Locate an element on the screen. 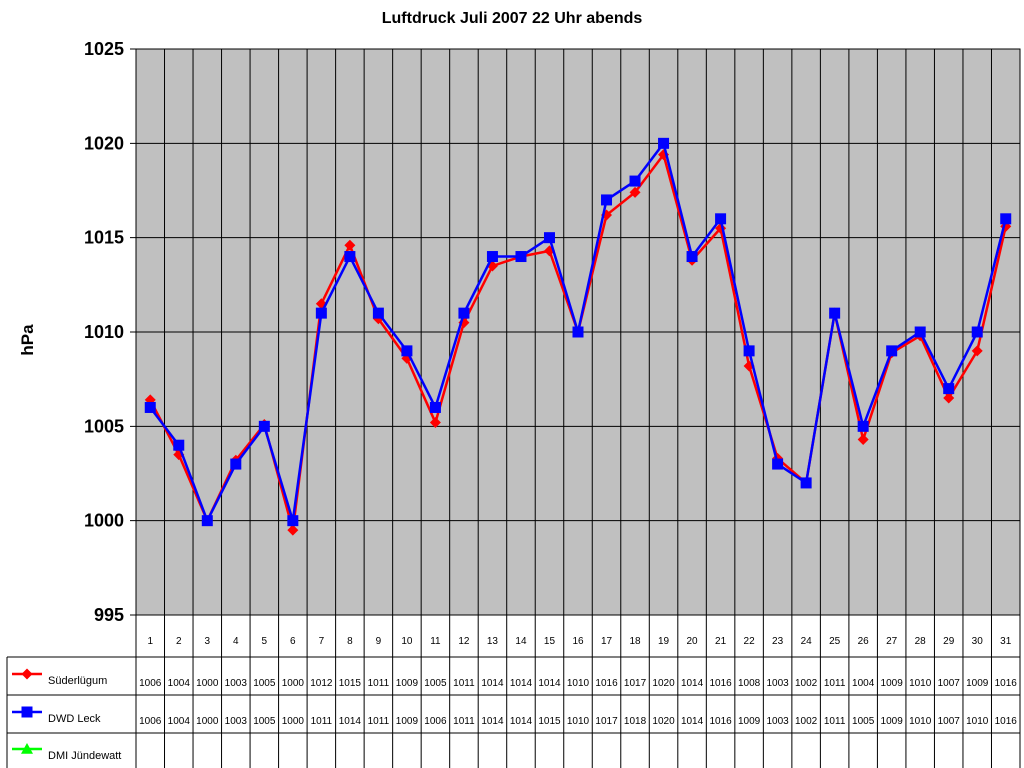 Image resolution: width=1024 pixels, height=768 pixels. y-tick-label: 1000 is located at coordinates (104, 521).